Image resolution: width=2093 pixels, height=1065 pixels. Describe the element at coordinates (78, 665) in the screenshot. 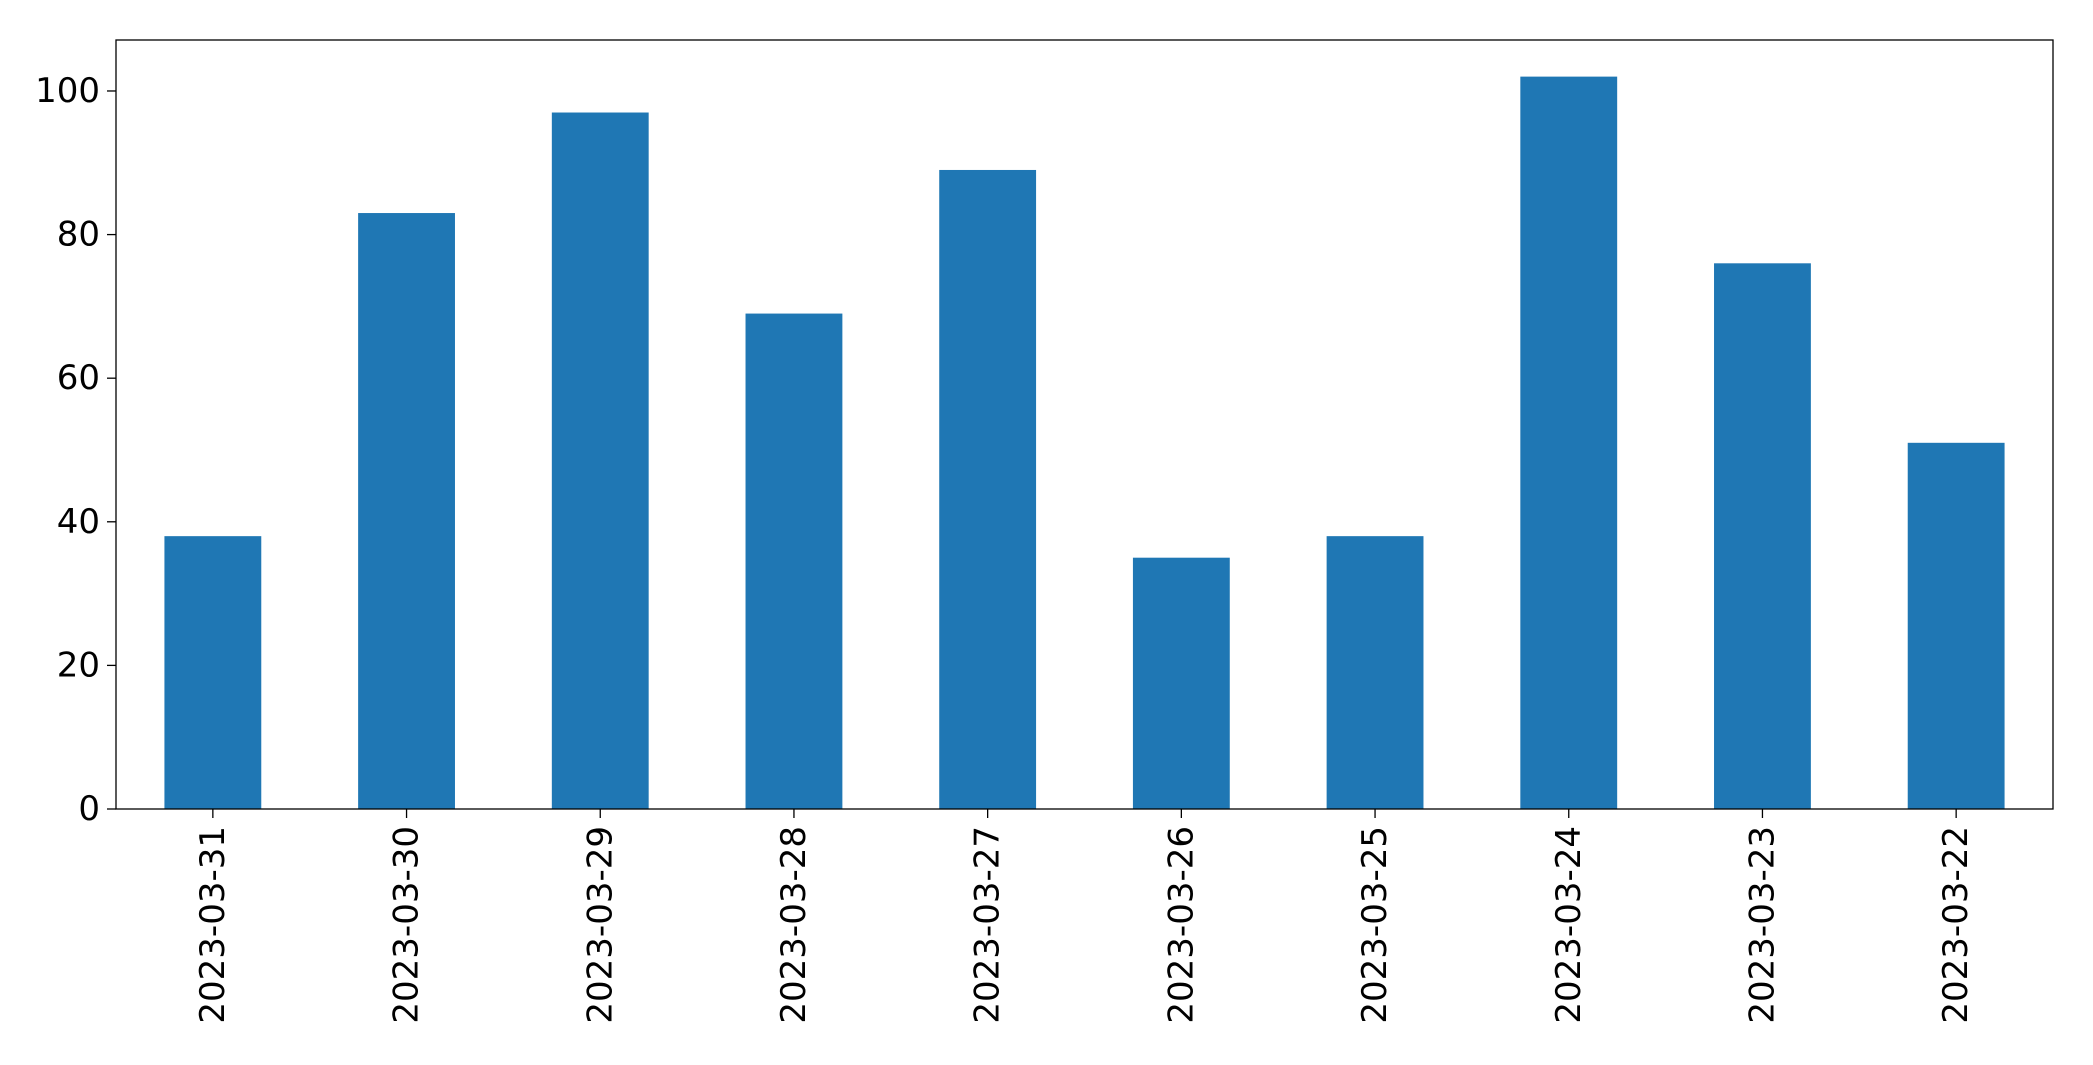

I see `y-tick-label: 20` at that location.